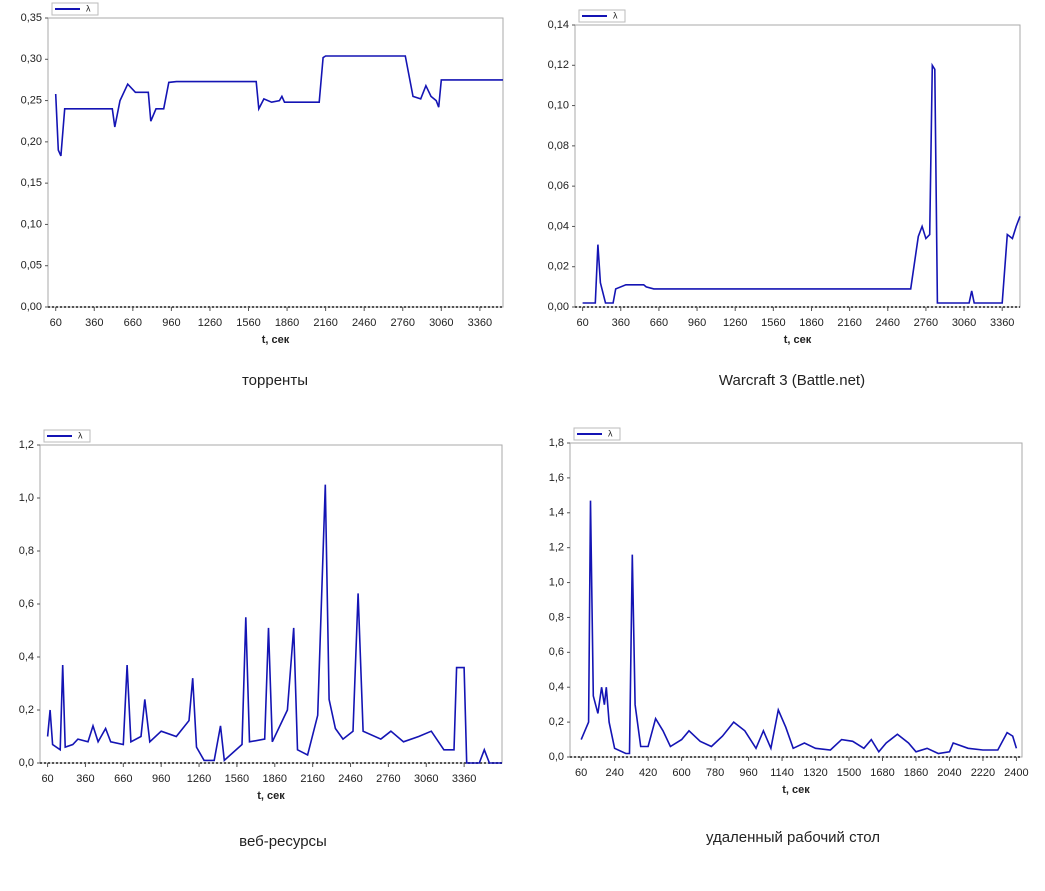 This screenshot has height=891, width=1045. I want to click on y-tick-label: 0,25, so click(31, 100).